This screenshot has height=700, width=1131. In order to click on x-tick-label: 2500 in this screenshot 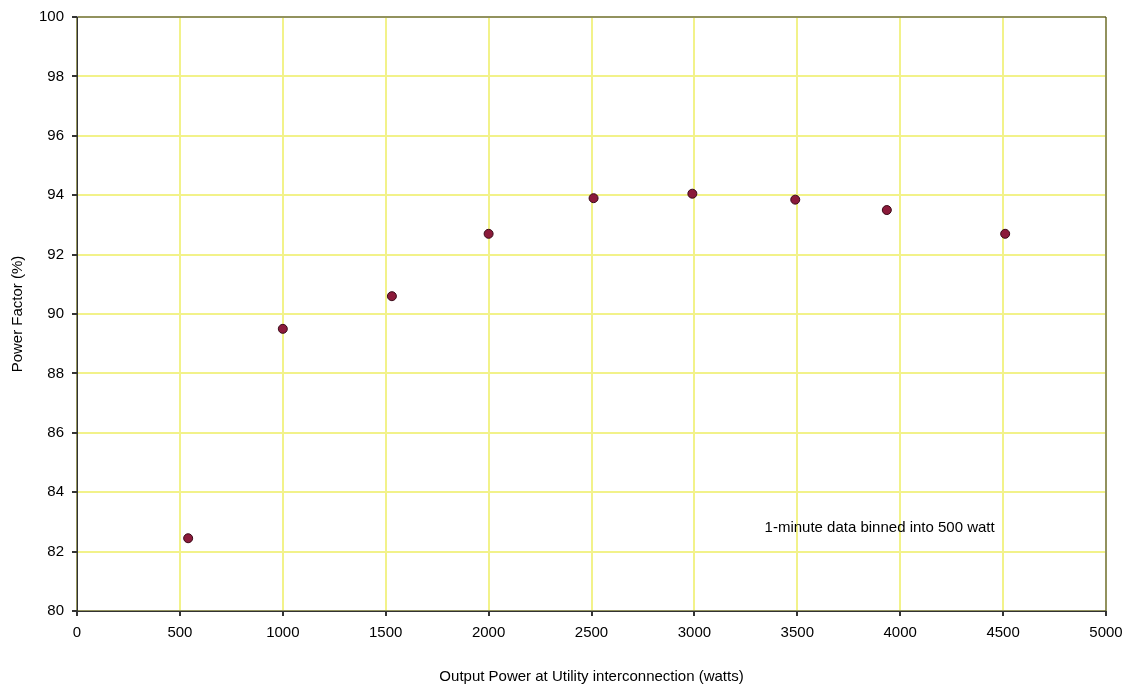, I will do `click(591, 632)`.